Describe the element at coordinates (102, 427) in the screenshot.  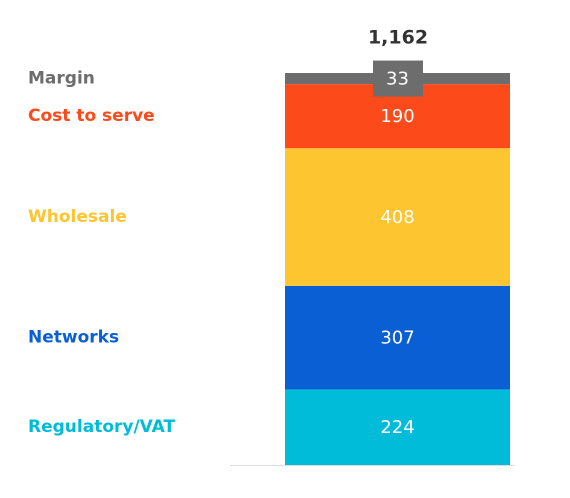
I see `series-label: Regulatory/VAT` at that location.